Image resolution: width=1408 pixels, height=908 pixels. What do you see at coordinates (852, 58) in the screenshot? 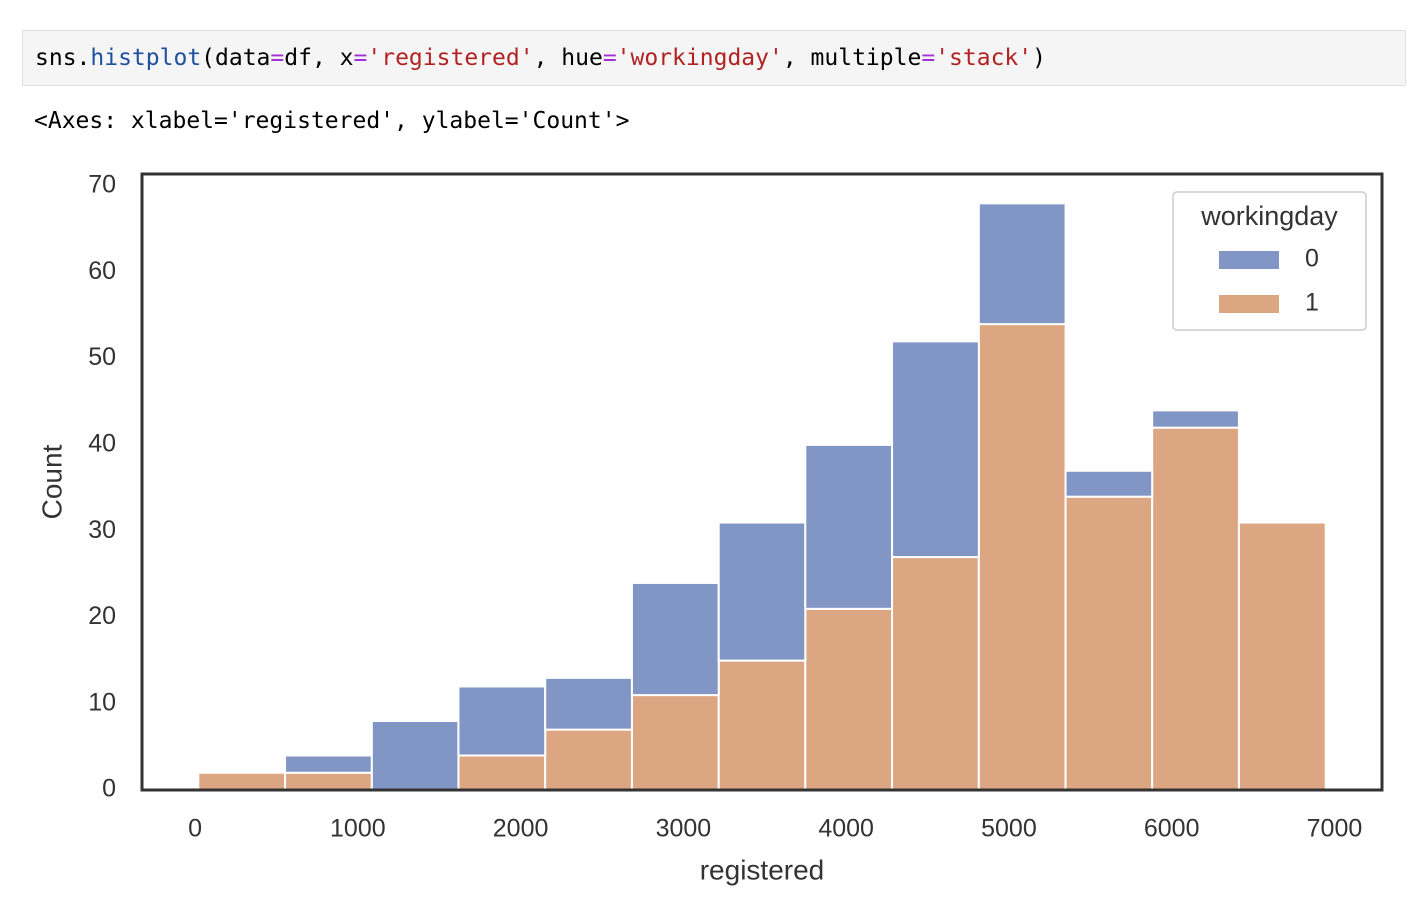
I see `code-token: , multiple` at bounding box center [852, 58].